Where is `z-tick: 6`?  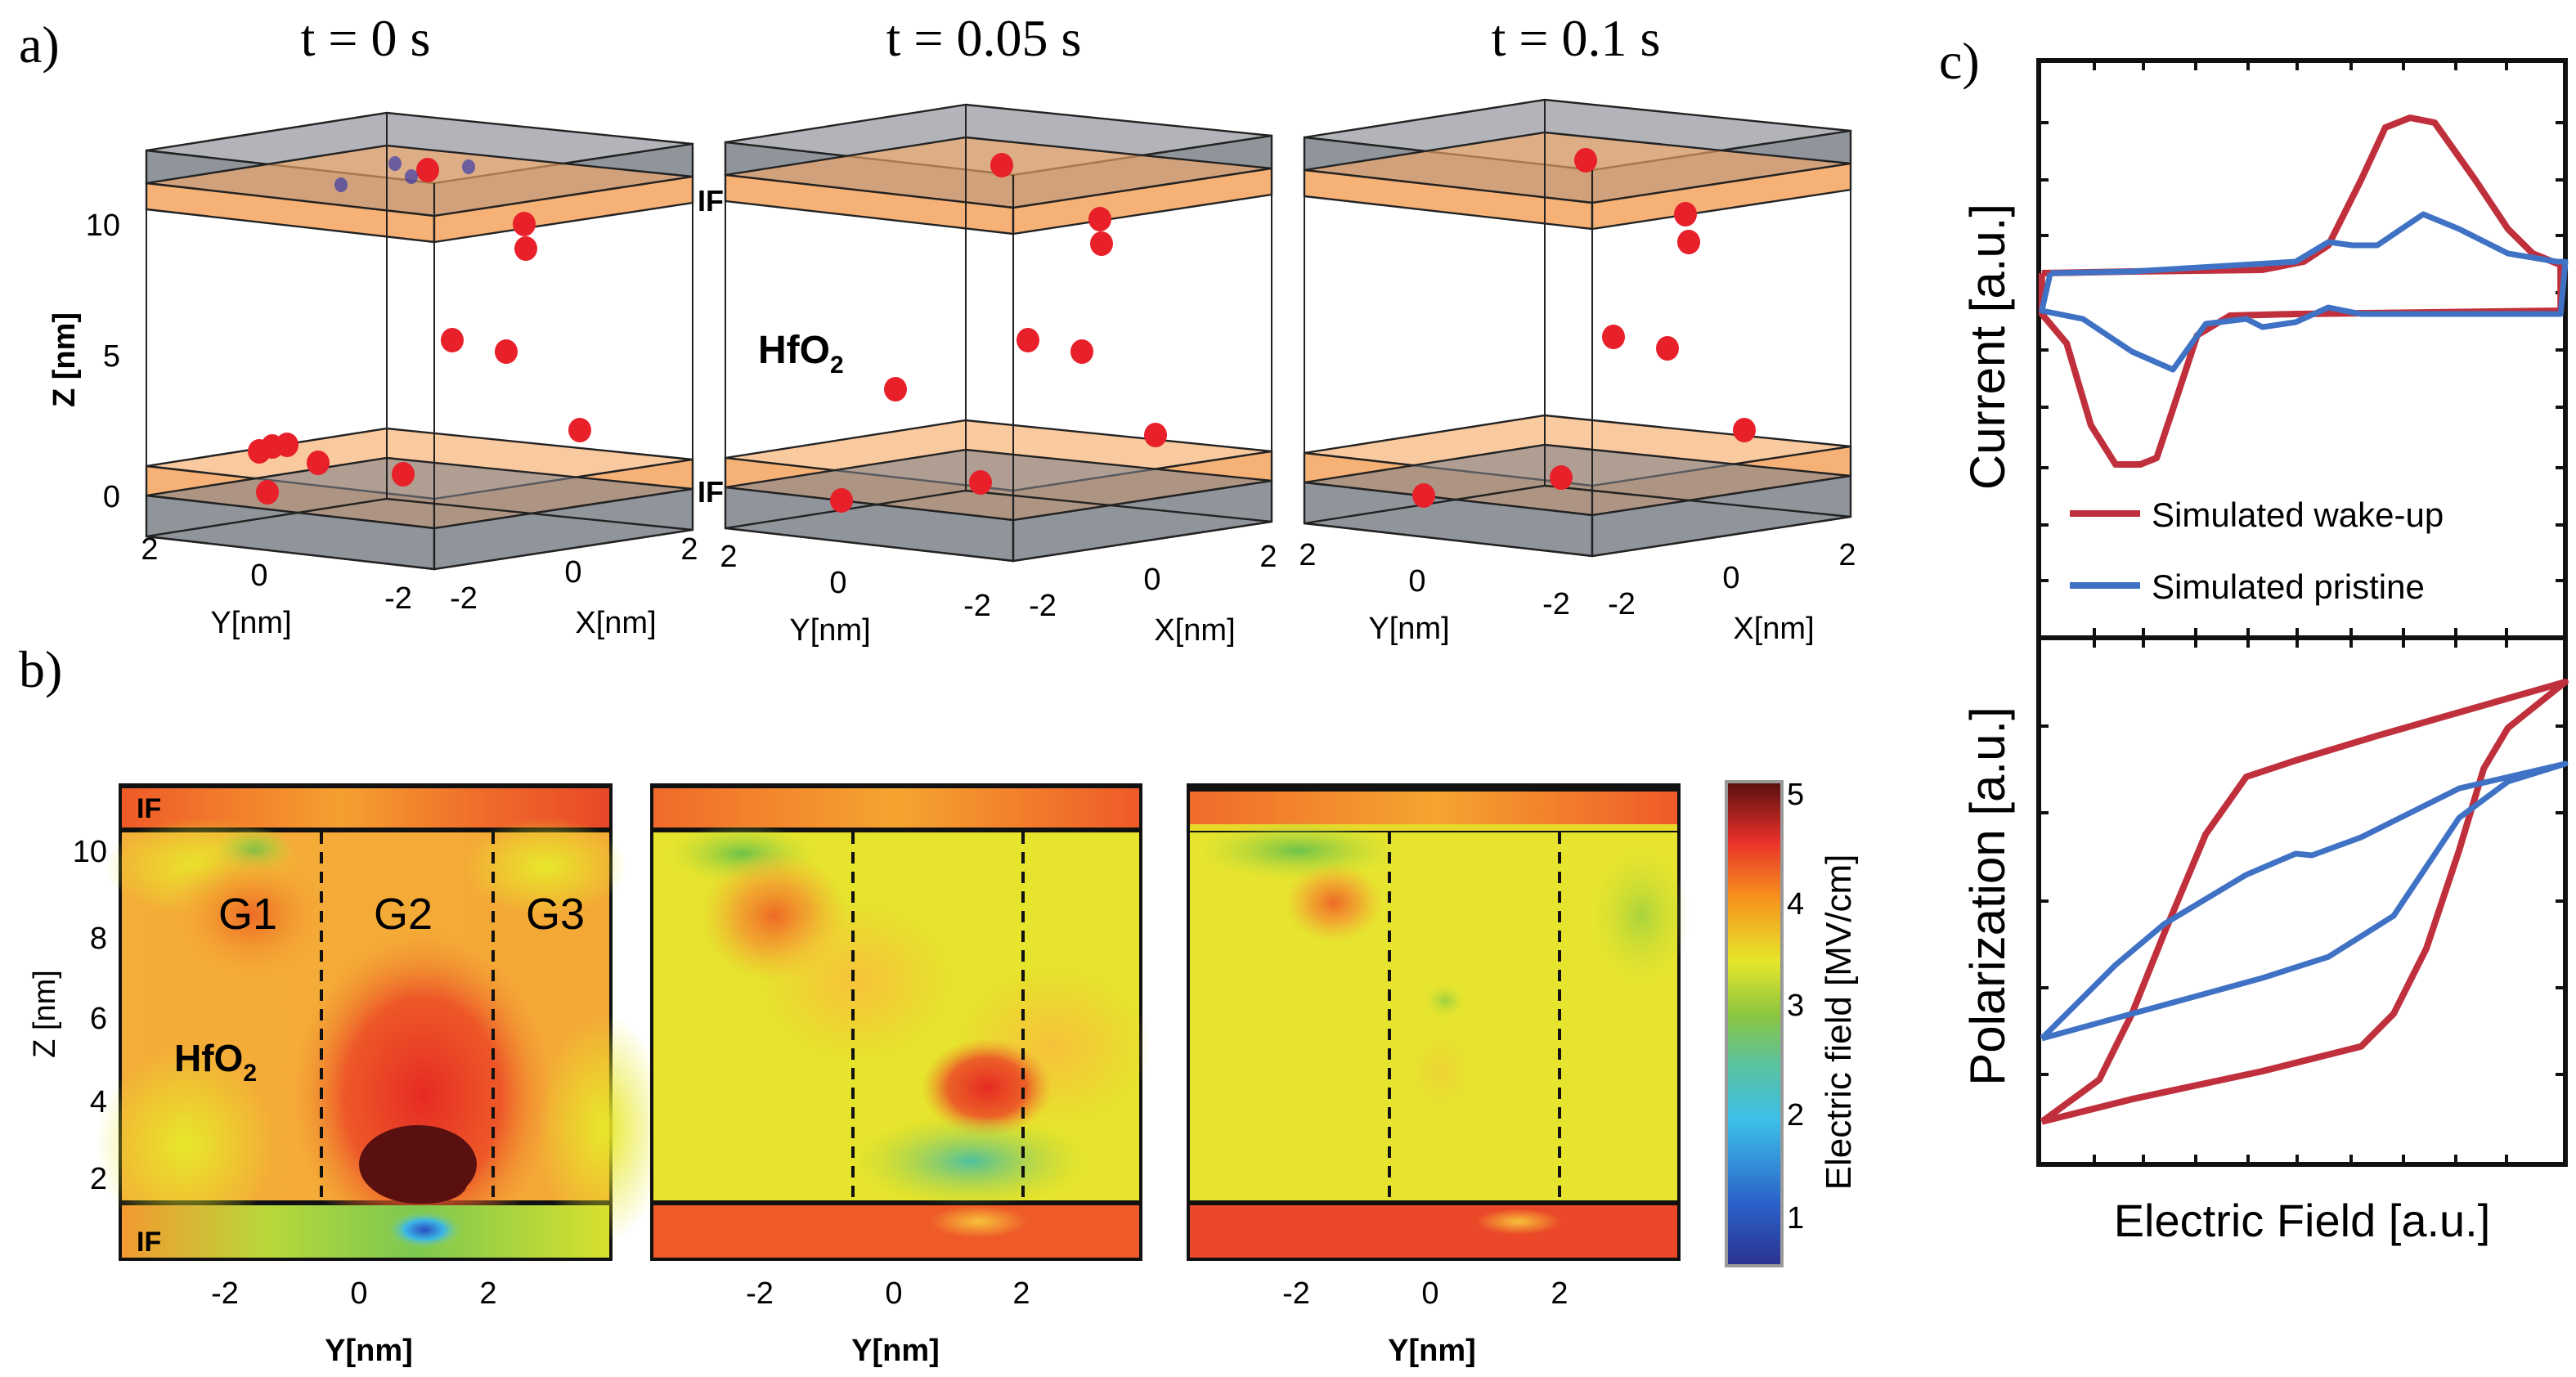
z-tick: 6 is located at coordinates (98, 1019).